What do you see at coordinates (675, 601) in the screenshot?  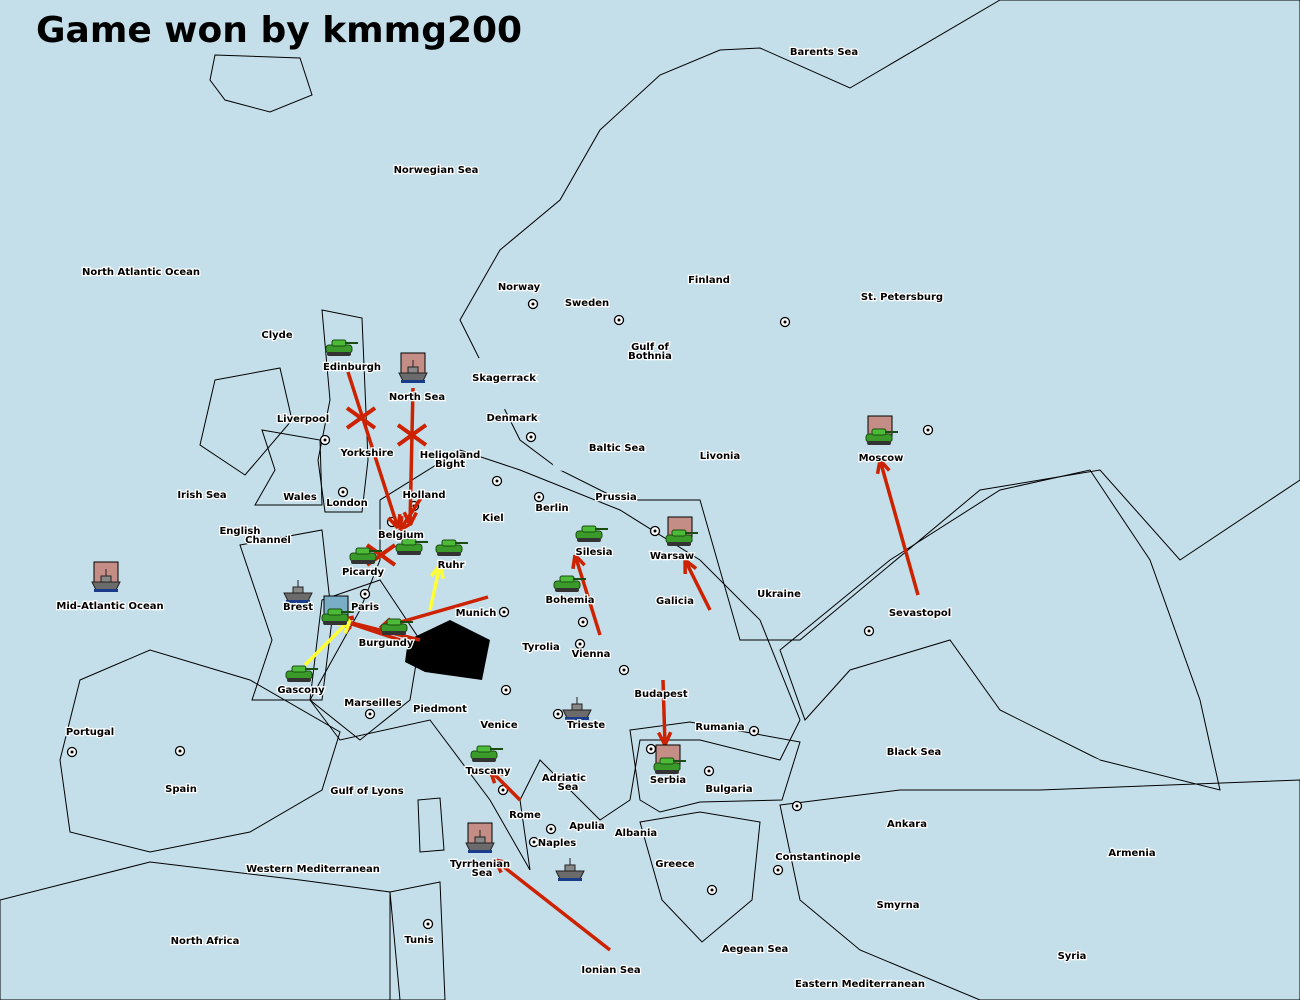 I see `territory-label: Galicia` at bounding box center [675, 601].